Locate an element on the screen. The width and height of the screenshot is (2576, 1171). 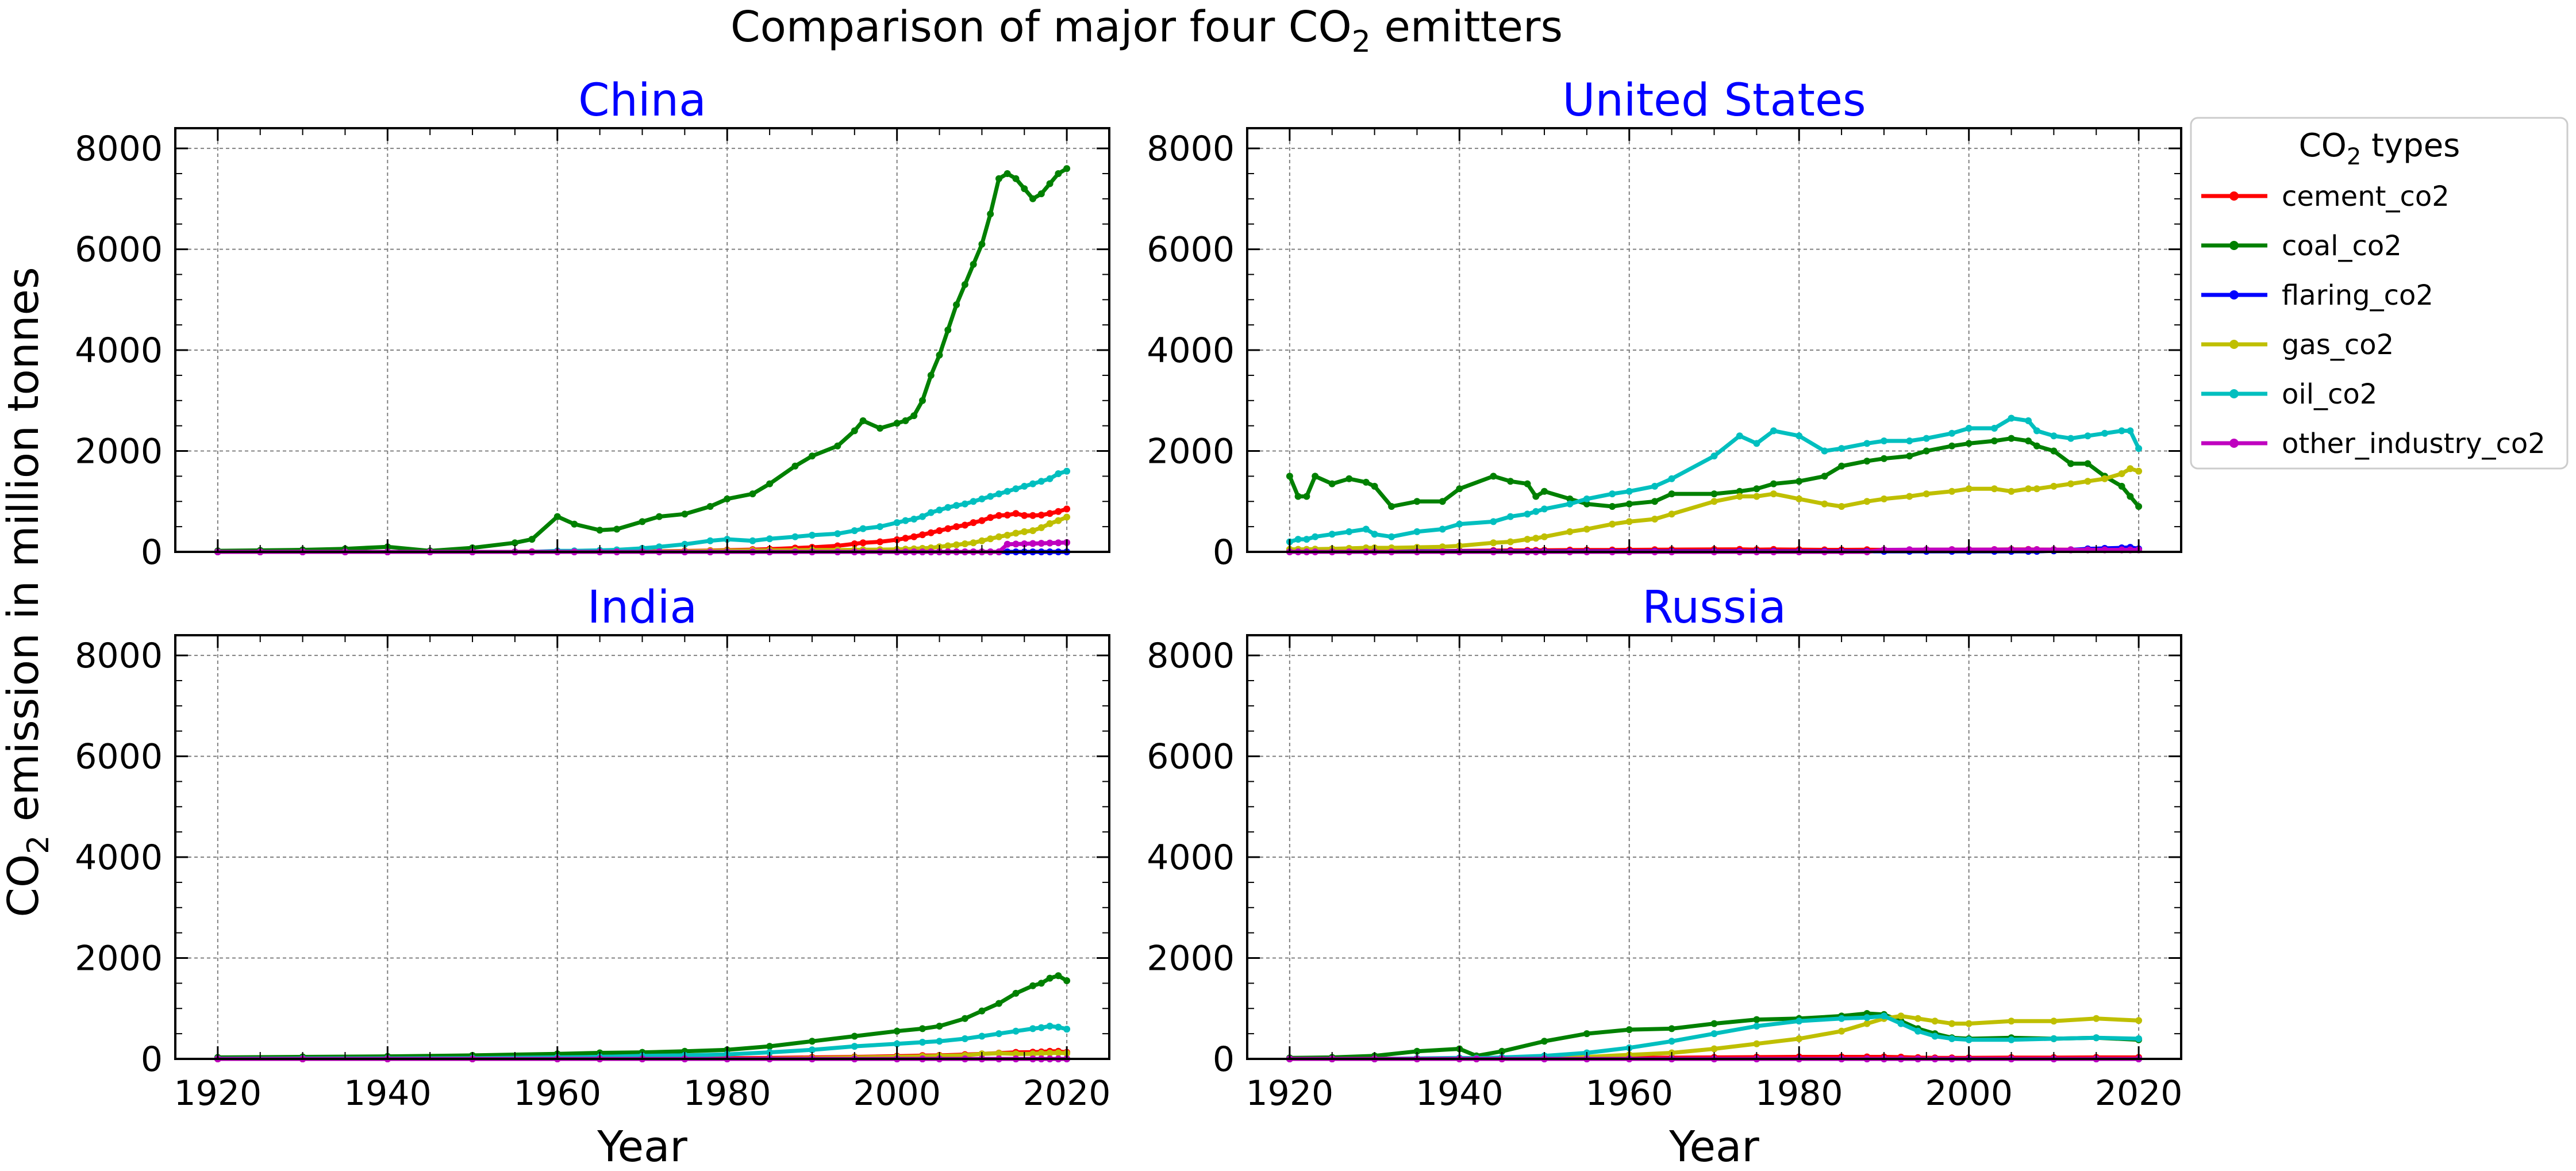
point-coal-co2-2007 is located at coordinates (2028, 440).